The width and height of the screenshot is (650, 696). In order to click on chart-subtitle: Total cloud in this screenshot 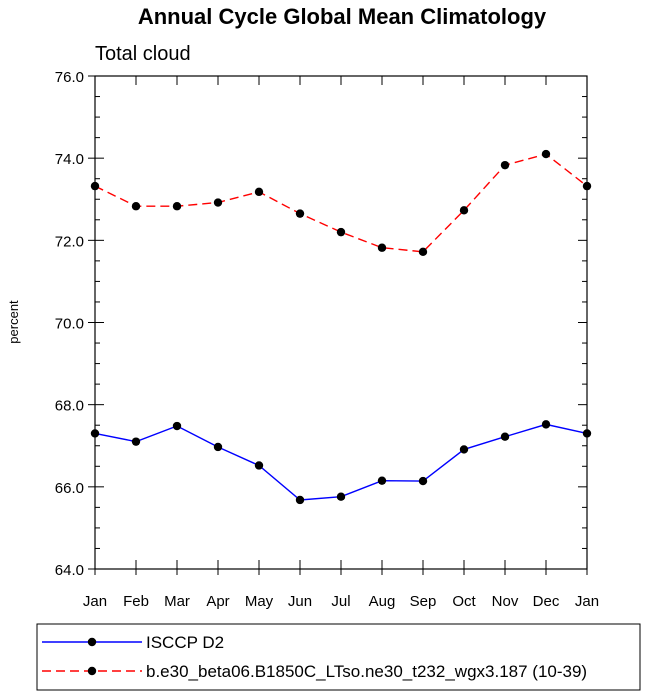, I will do `click(143, 54)`.